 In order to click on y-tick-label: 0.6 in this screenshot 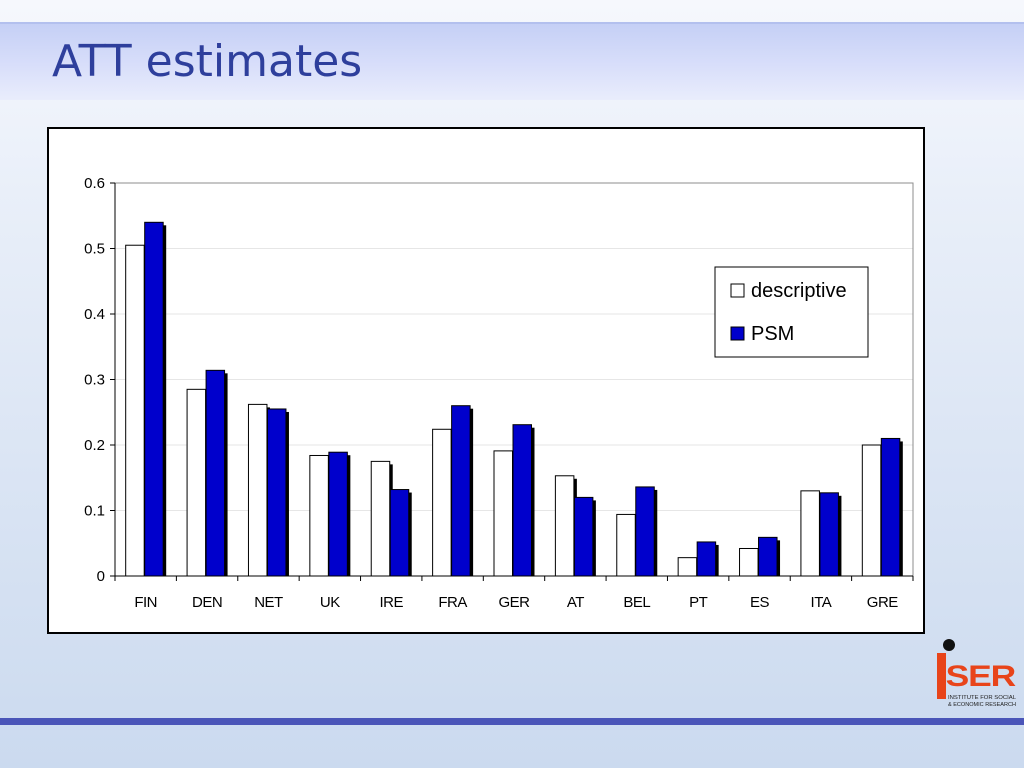, I will do `click(94, 183)`.